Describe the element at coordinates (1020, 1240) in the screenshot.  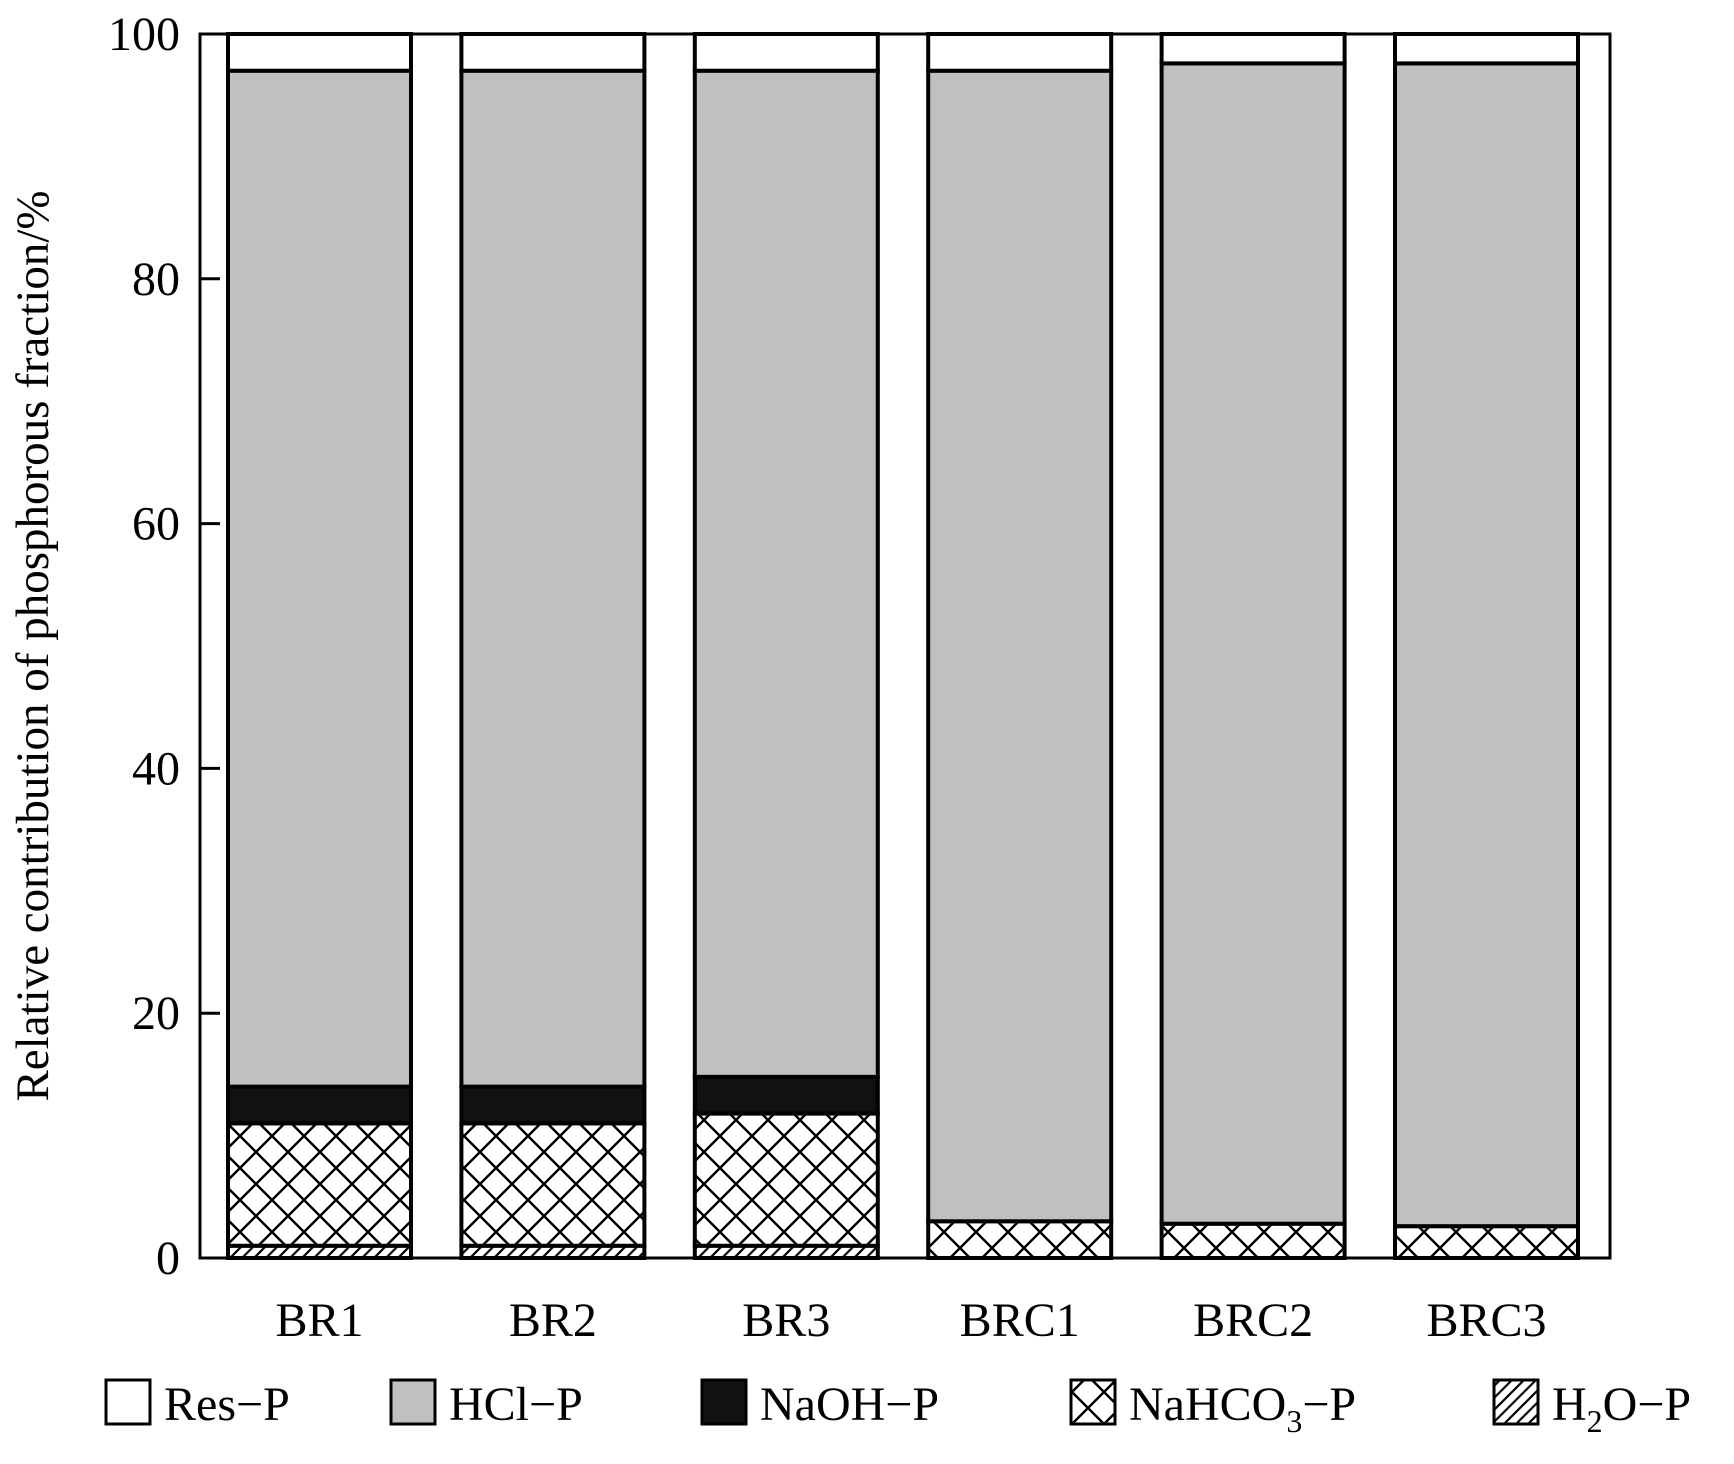
I see `bar-segment-brc1-nahco3-p` at that location.